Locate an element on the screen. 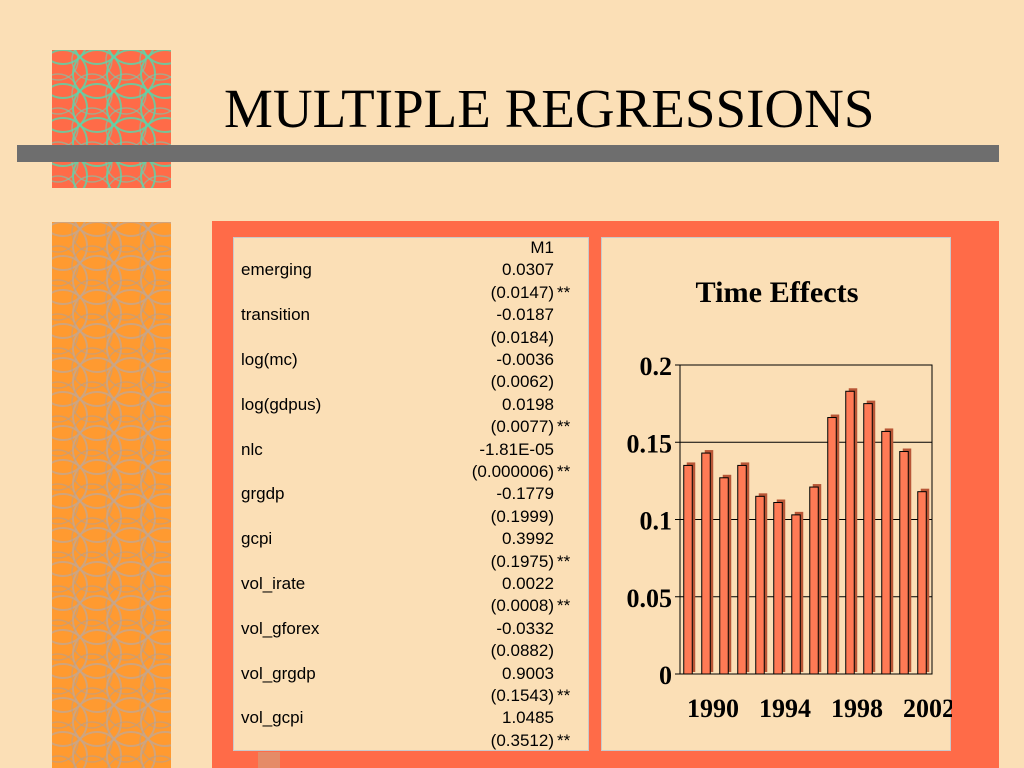 The width and height of the screenshot is (1024, 768). table-row-se: (0.0077) ** is located at coordinates (412, 427).